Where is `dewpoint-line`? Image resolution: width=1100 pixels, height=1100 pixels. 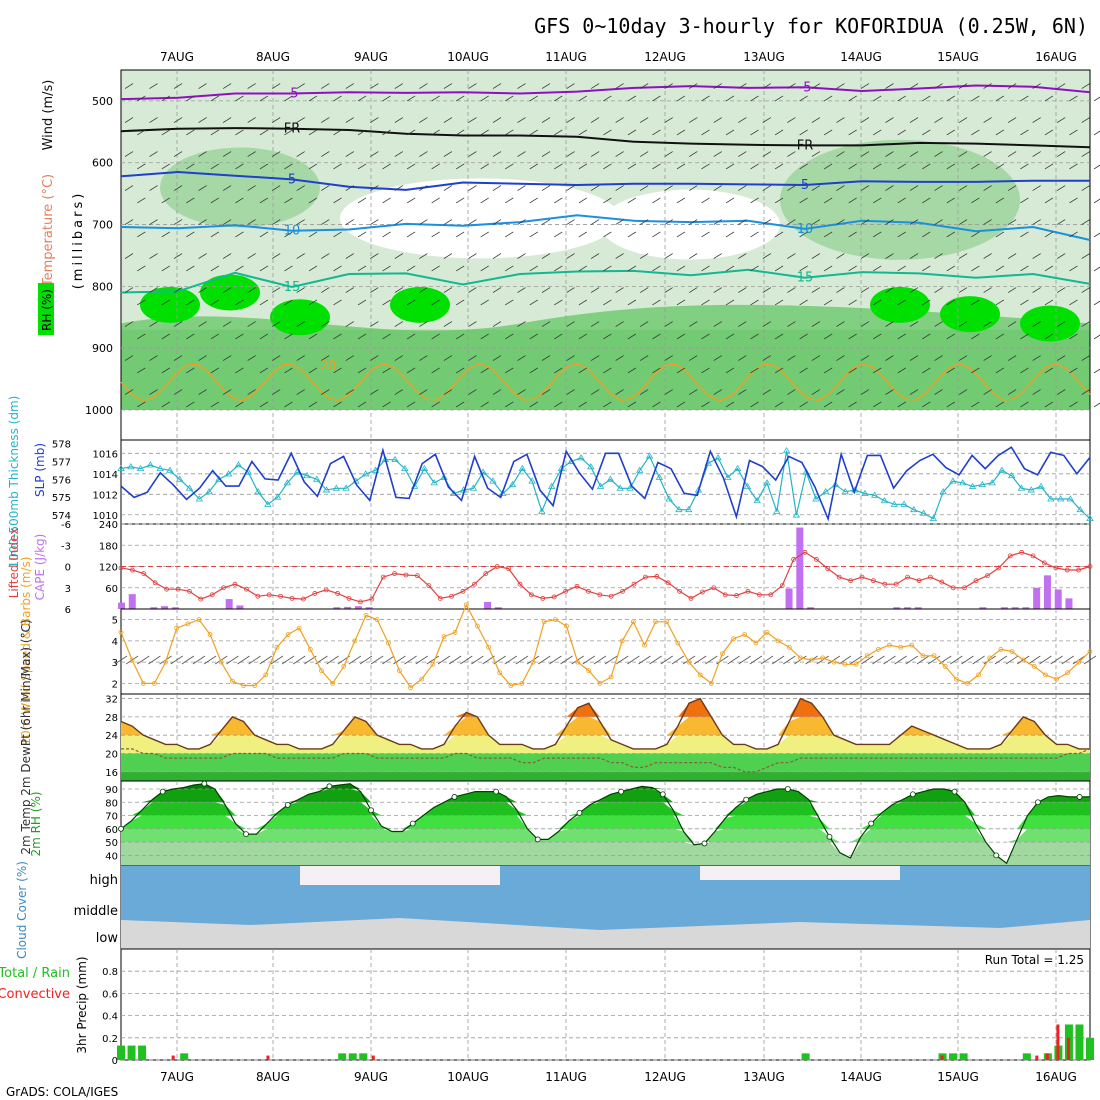 dewpoint-line is located at coordinates (606, 760).